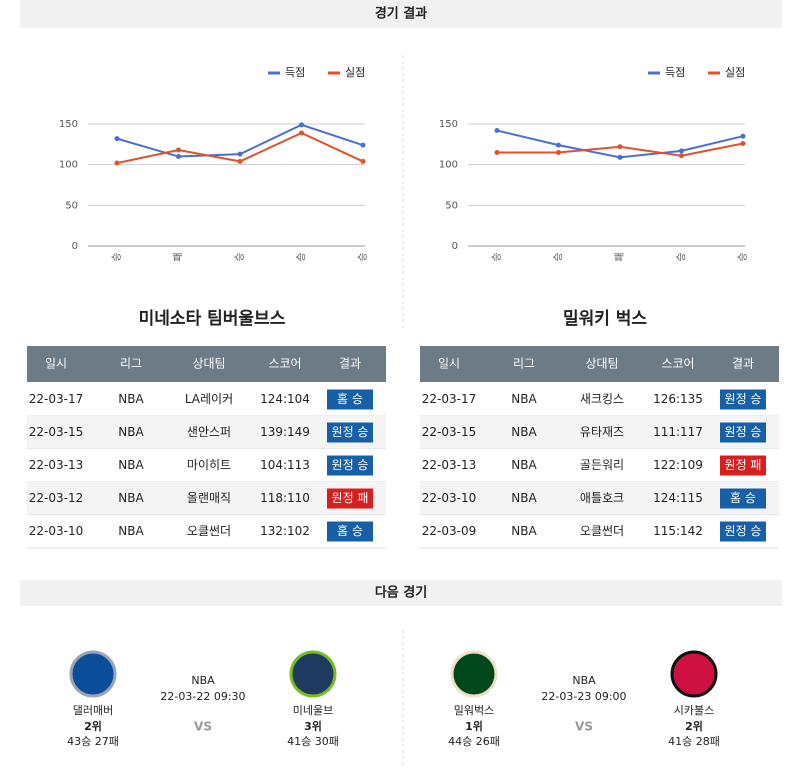  I want to click on cell: 애틀호크, so click(602, 498).